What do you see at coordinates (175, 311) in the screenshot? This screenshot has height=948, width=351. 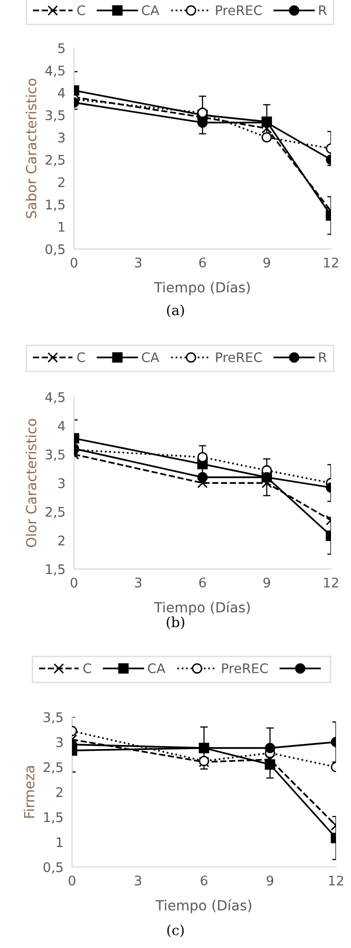 I see `text: (a)` at bounding box center [175, 311].